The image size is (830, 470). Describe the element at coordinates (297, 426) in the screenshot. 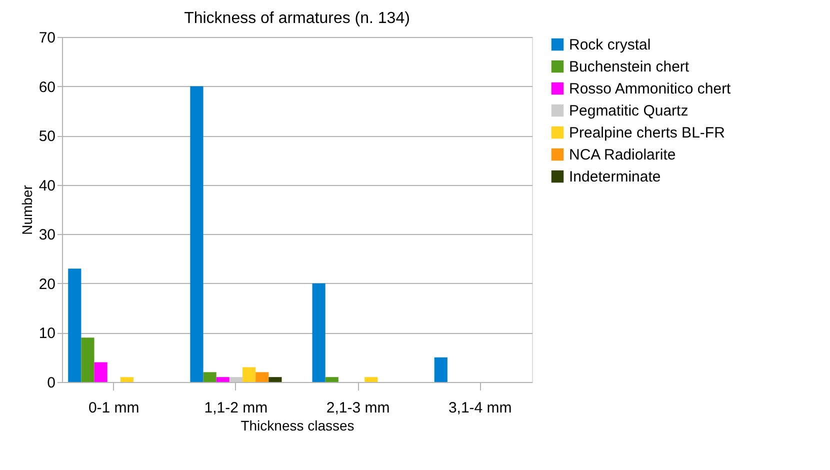

I see `x-axis-title: Thickness classes` at that location.